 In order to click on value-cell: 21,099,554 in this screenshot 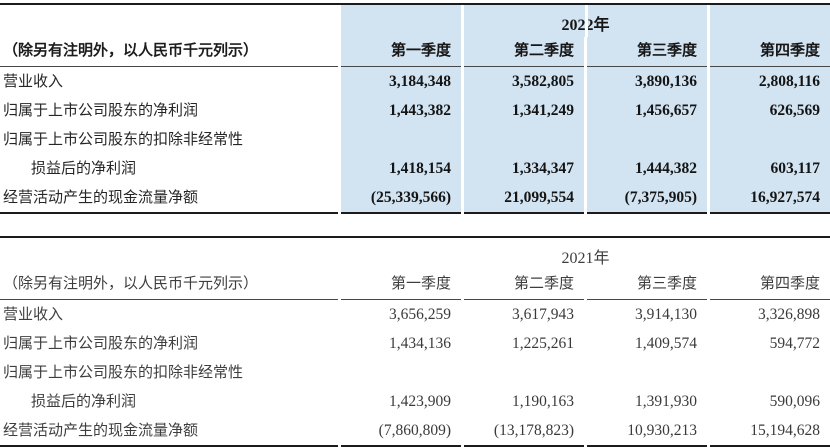, I will do `click(524, 198)`.